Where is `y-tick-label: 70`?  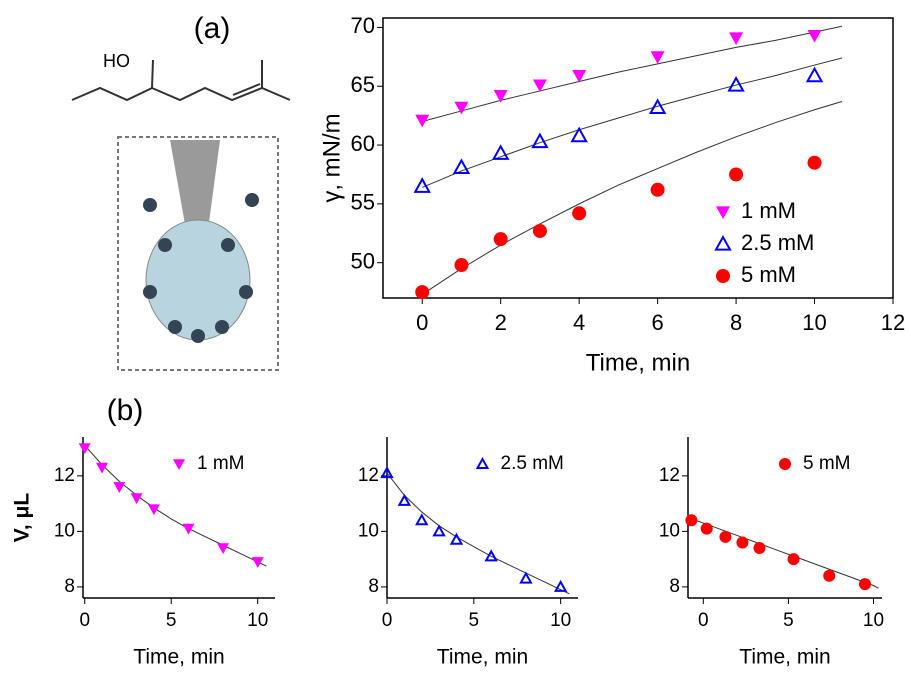
y-tick-label: 70 is located at coordinates (363, 25).